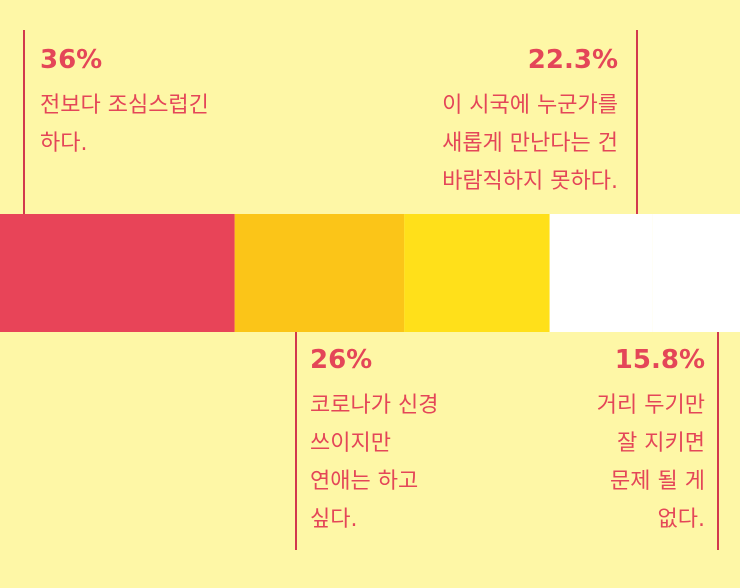 This screenshot has width=740, height=588. Describe the element at coordinates (660, 360) in the screenshot. I see `value-label-4: 15.8%` at that location.